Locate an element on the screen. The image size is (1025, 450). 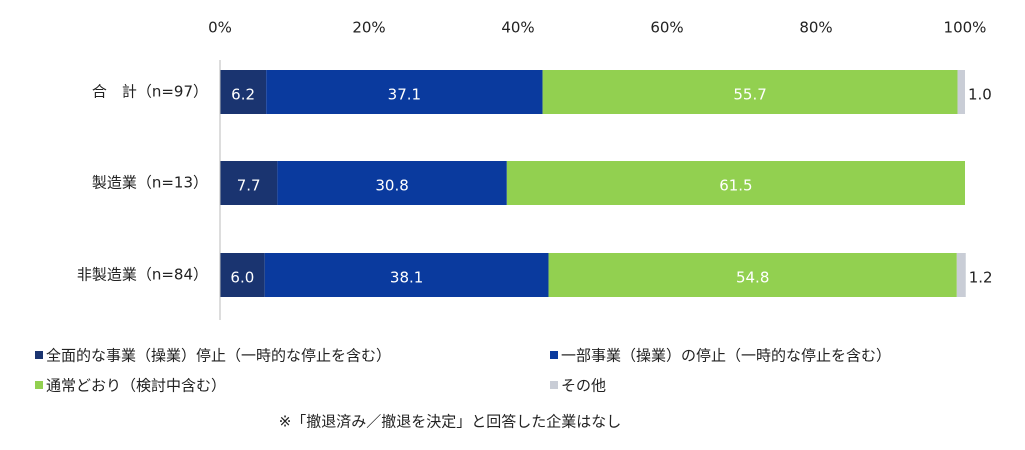
x-tick-label: 80% is located at coordinates (815, 28).